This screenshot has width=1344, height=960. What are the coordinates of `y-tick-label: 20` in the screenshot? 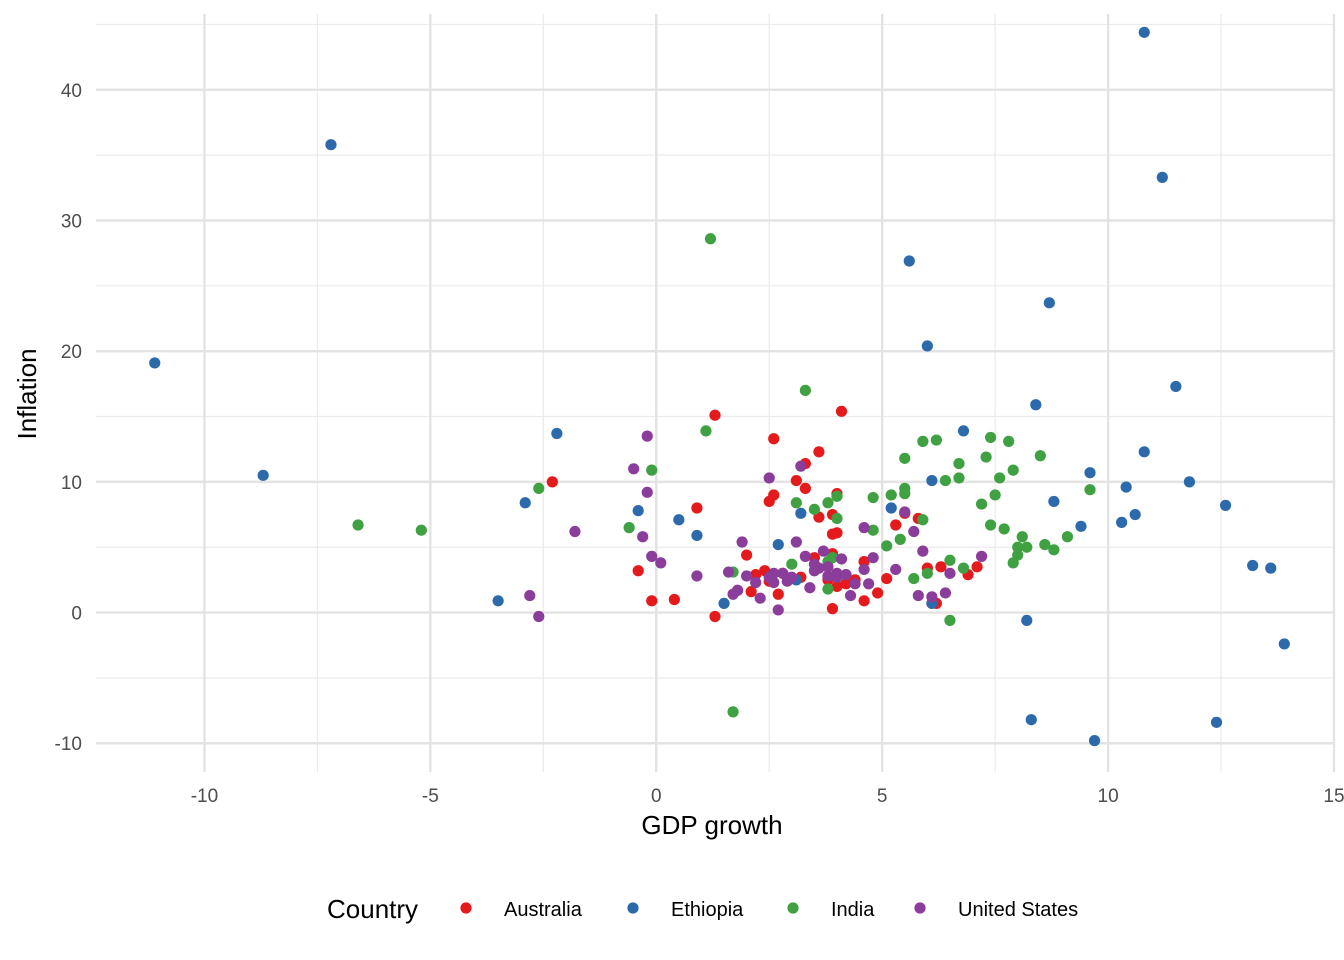 It's located at (71, 352).